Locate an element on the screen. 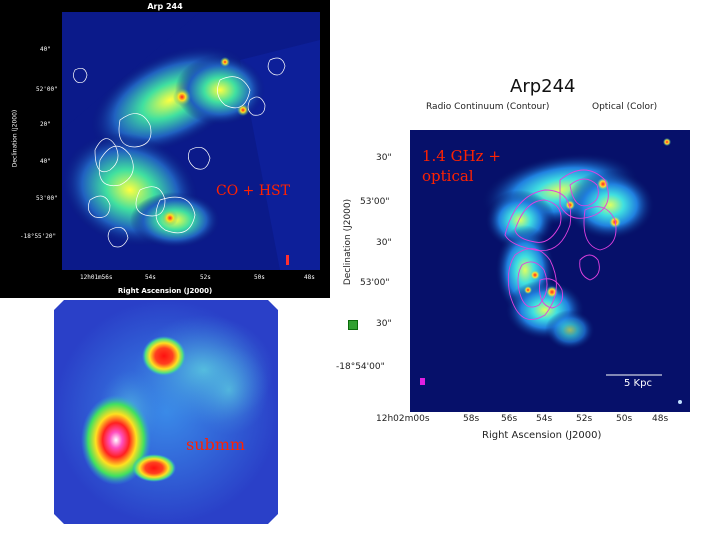  co-hst-xtick: 54s is located at coordinates (150, 277).